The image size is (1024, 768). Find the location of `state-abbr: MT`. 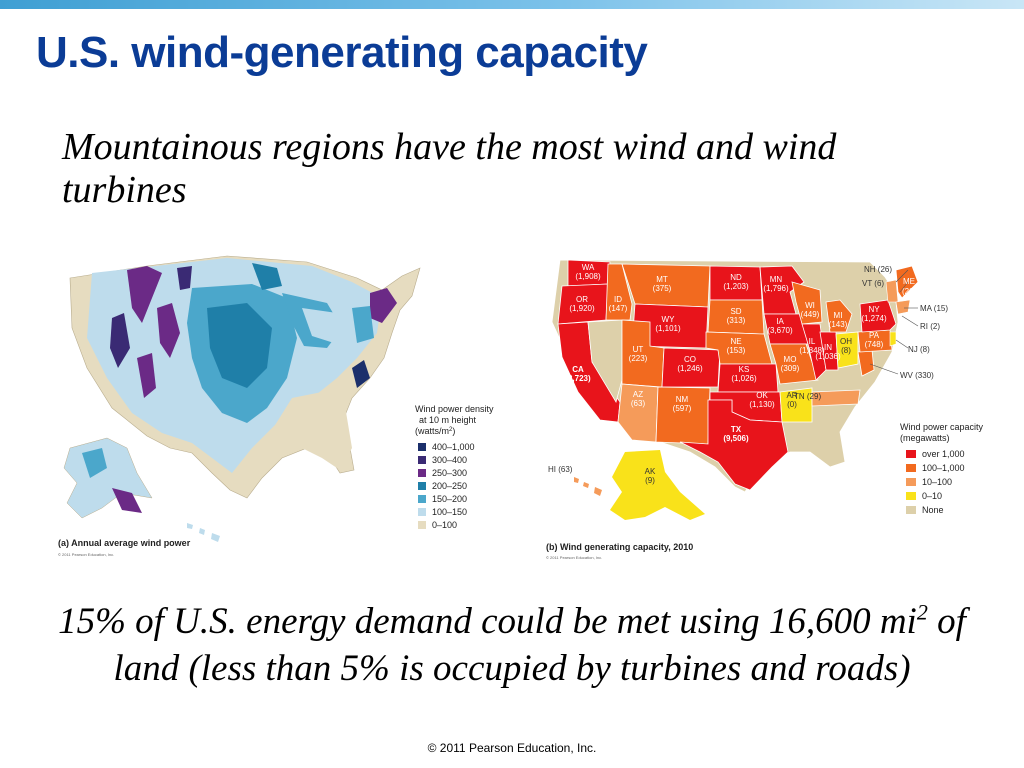

state-abbr: MT is located at coordinates (662, 279).